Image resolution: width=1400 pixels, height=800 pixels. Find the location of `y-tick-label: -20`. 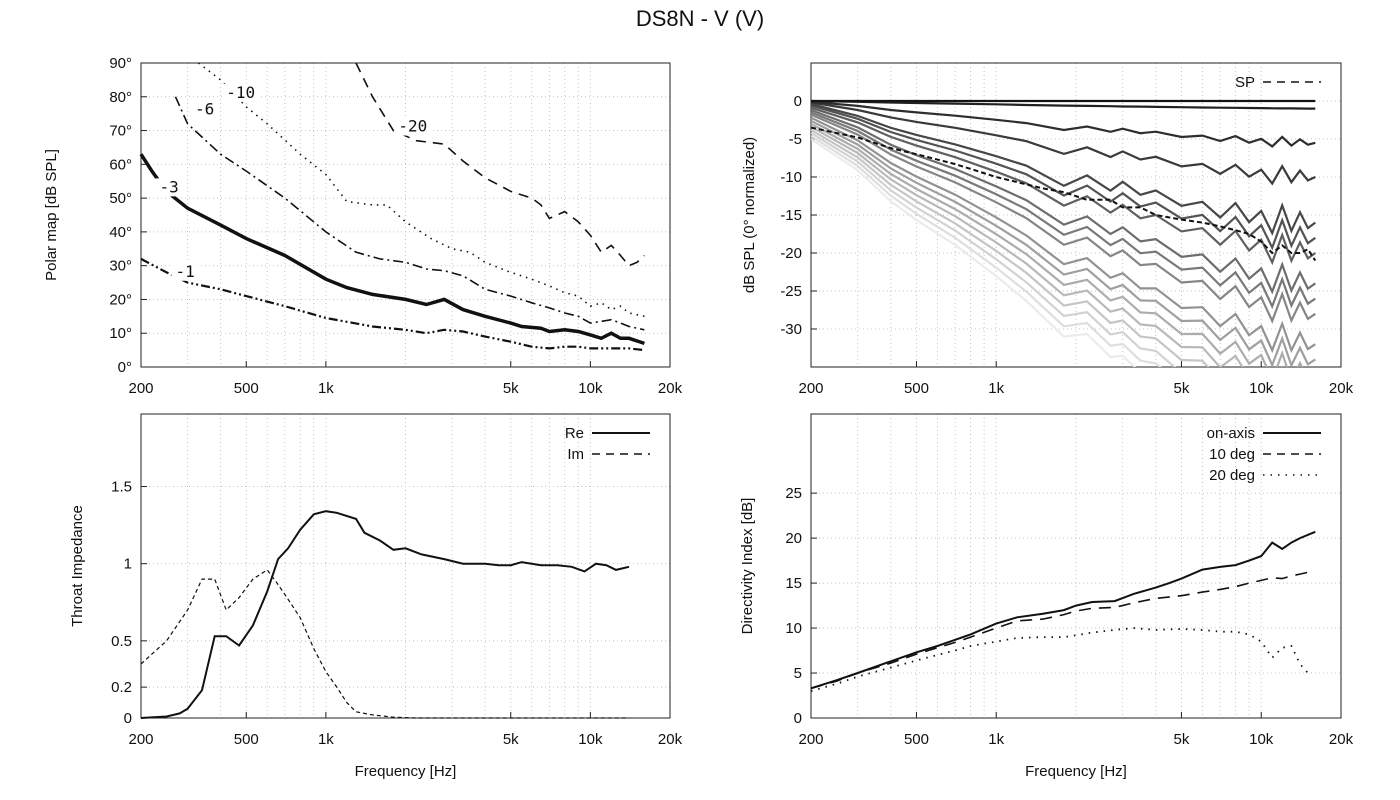

y-tick-label: -20 is located at coordinates (791, 253).